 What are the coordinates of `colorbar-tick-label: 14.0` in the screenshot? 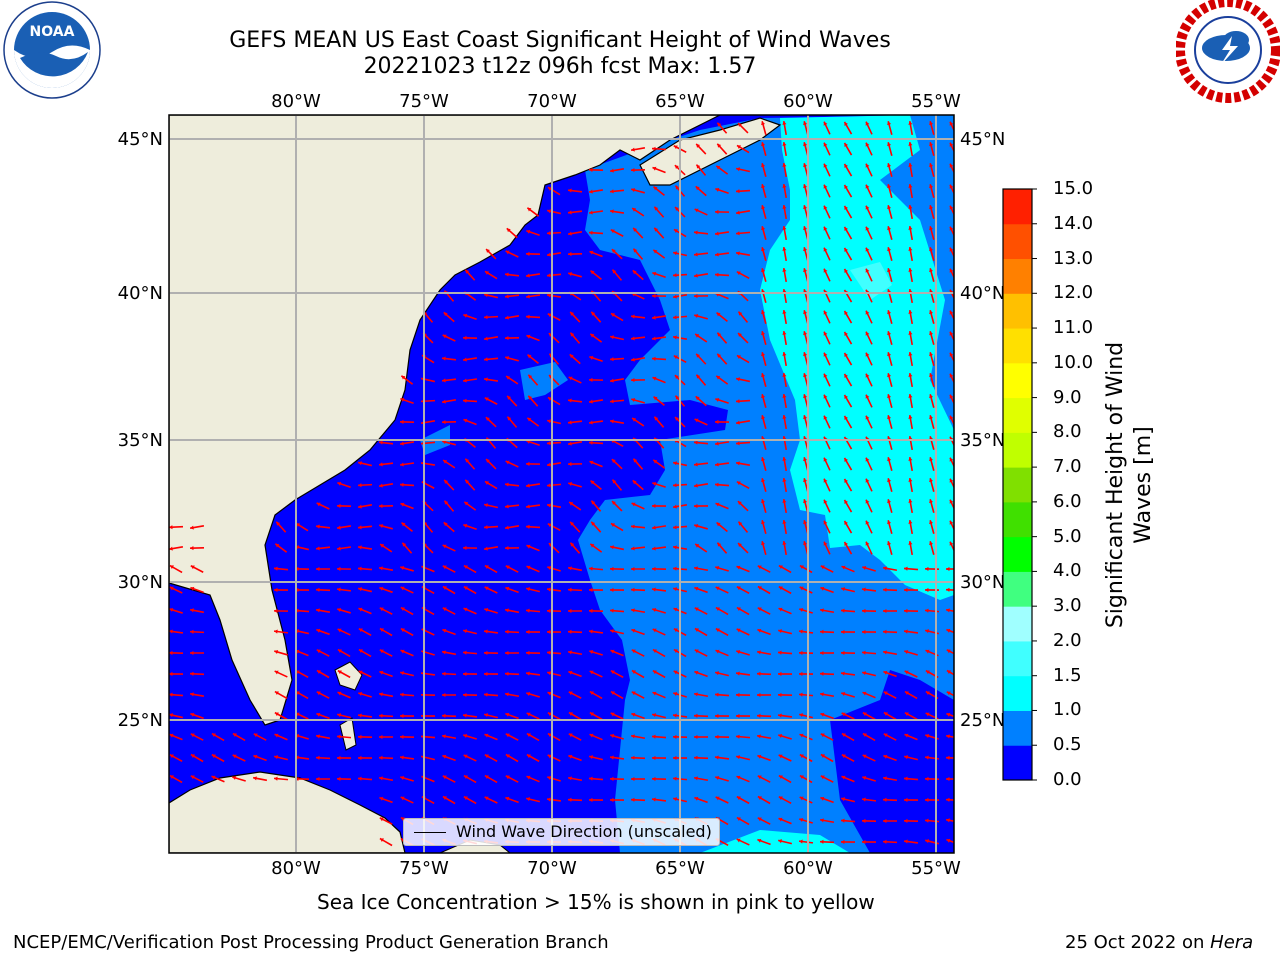 It's located at (1073, 223).